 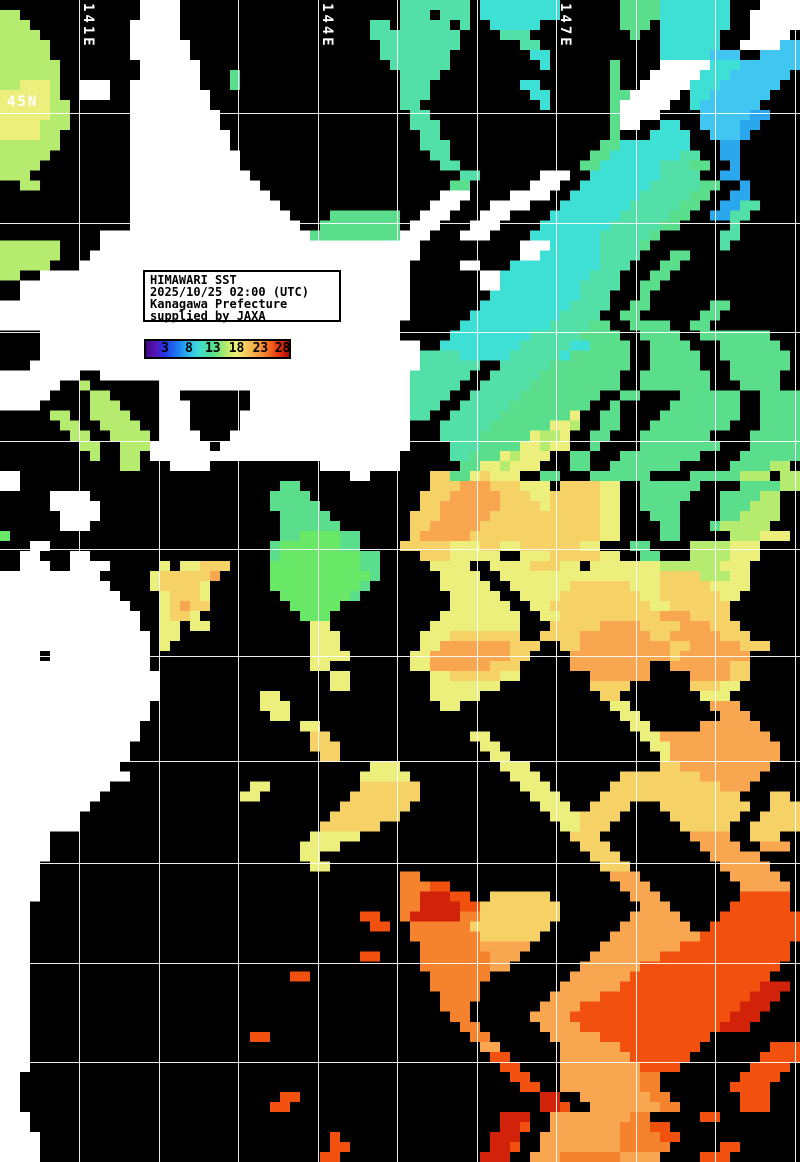 What do you see at coordinates (88, 26) in the screenshot?
I see `longitude-label: 141E` at bounding box center [88, 26].